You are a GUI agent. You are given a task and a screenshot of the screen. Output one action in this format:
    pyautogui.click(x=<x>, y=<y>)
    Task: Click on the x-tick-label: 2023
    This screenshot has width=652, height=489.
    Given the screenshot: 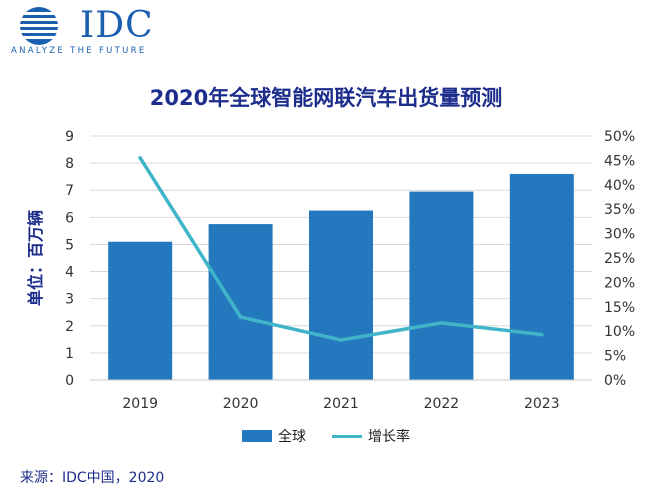 What is the action you would take?
    pyautogui.click(x=542, y=404)
    